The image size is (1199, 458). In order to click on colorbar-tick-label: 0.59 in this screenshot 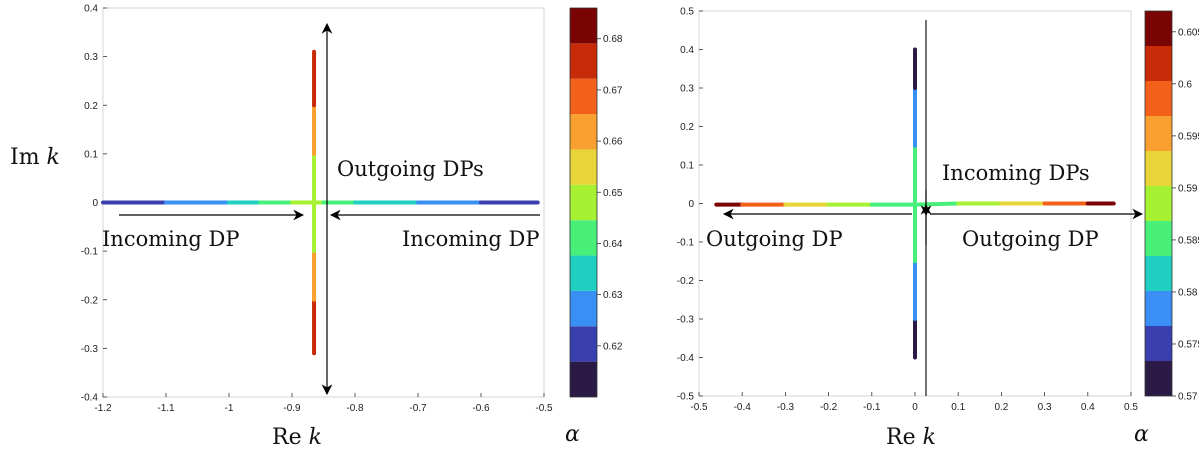, I will do `click(1188, 188)`.